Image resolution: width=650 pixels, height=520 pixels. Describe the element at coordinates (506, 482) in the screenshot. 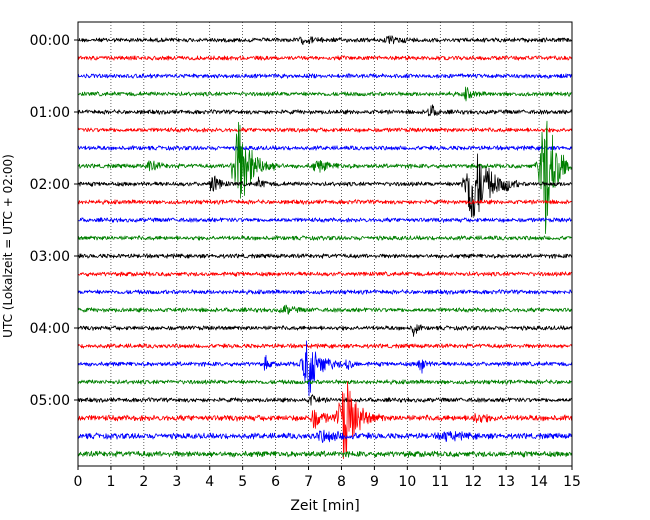

I see `x-tick-label-13: 13` at that location.